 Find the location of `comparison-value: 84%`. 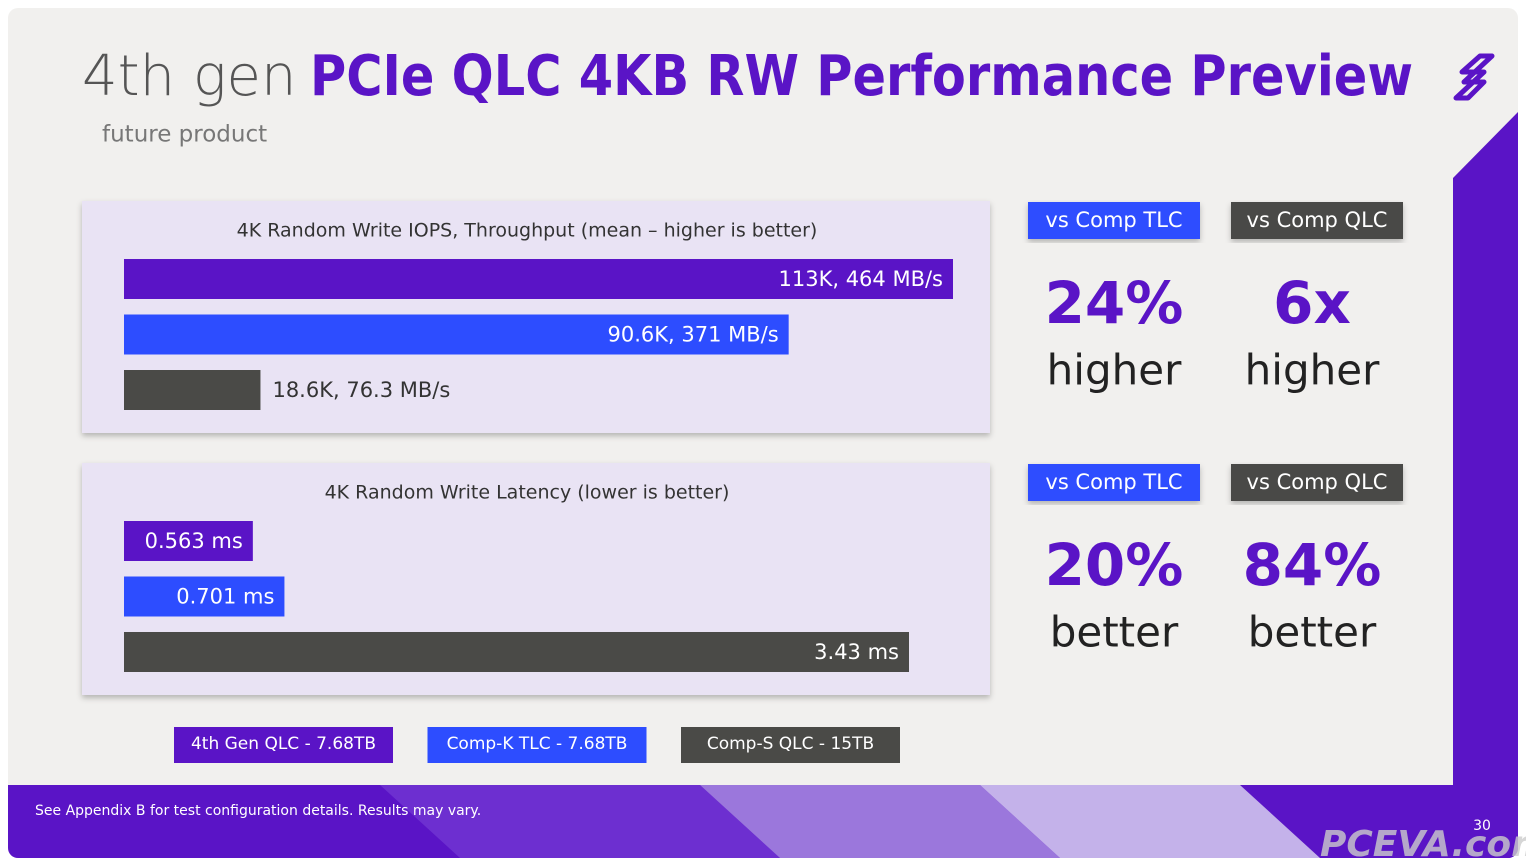

comparison-value: 84% is located at coordinates (1312, 565).